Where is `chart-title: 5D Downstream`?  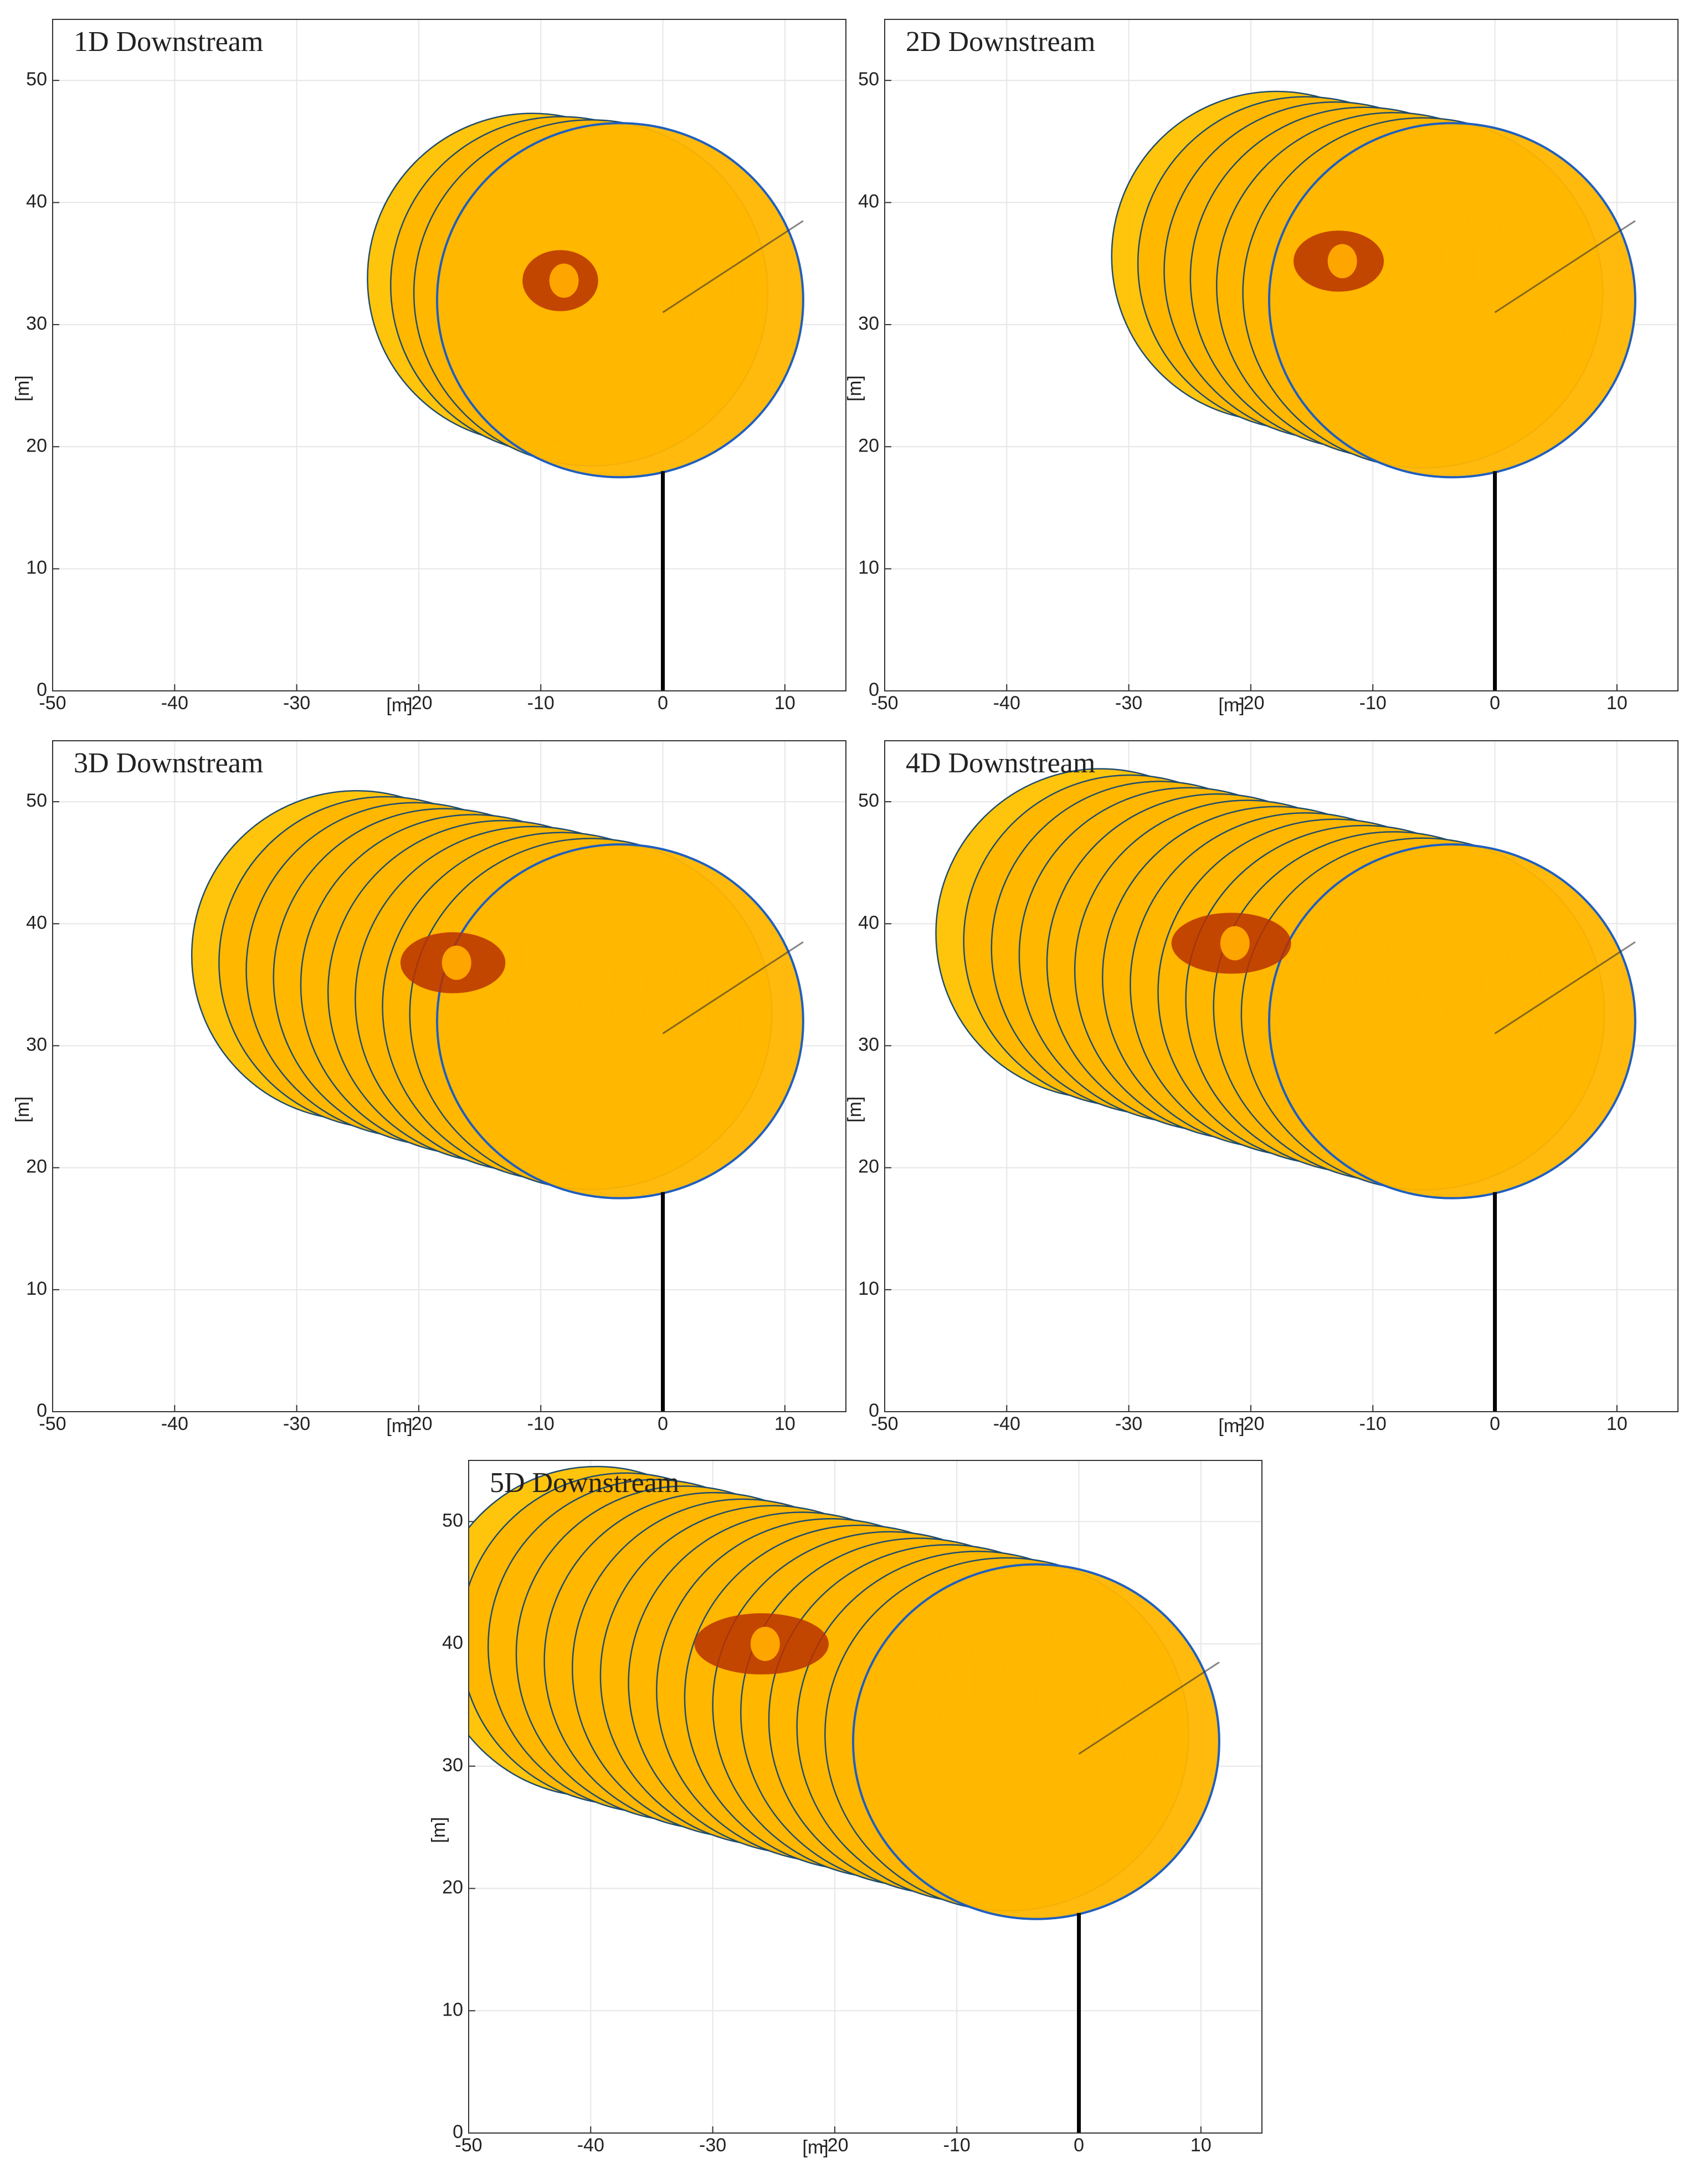
chart-title: 5D Downstream is located at coordinates (584, 1483).